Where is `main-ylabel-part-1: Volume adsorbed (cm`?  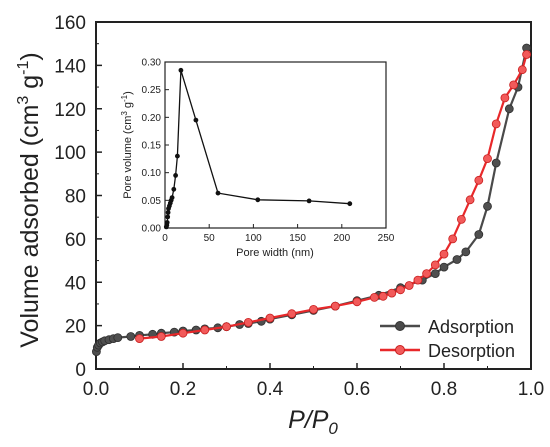
main-ylabel-part-1: Volume adsorbed (cm is located at coordinates (30, 226).